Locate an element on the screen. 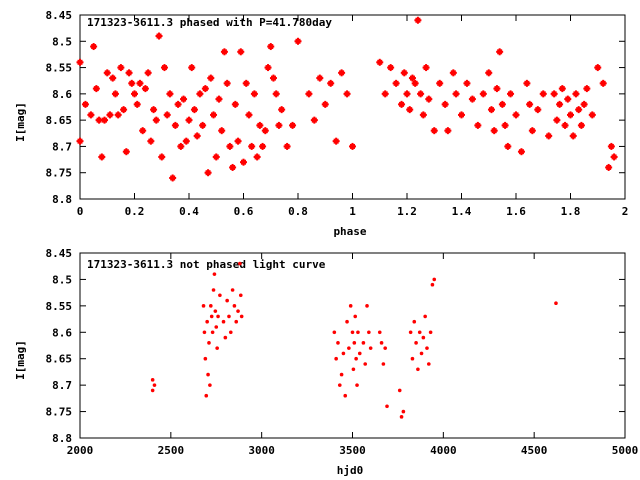  x-tick-label: 4000 is located at coordinates (443, 450).